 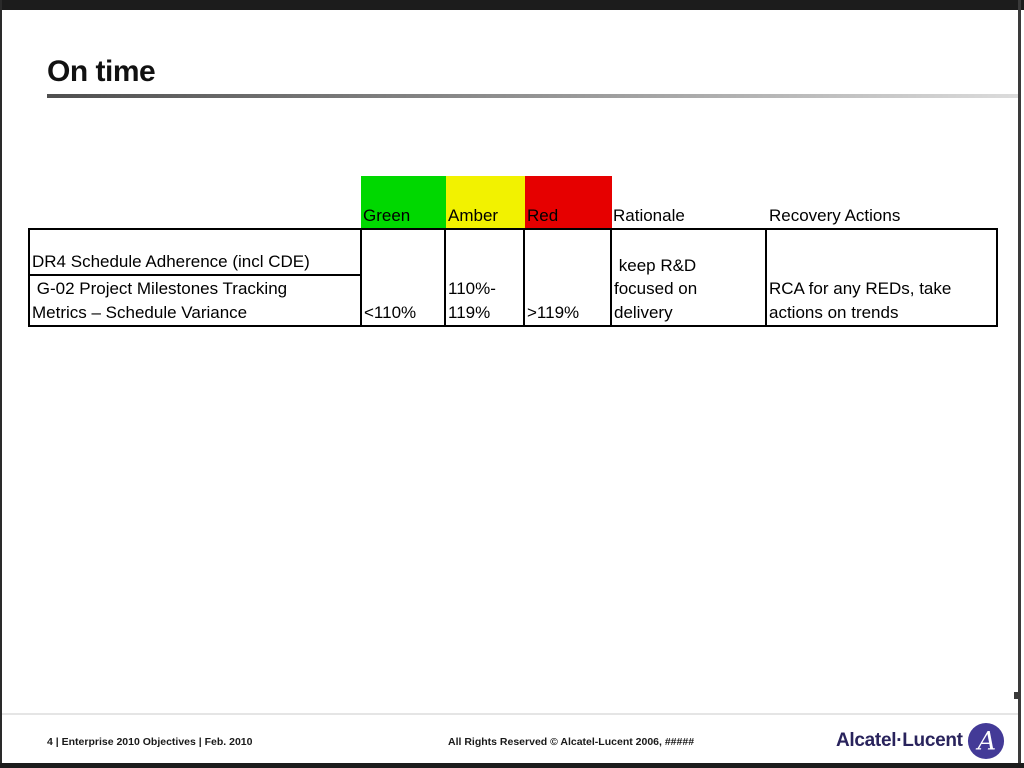 What do you see at coordinates (649, 215) in the screenshot?
I see `column-header-rationale: Rationale` at bounding box center [649, 215].